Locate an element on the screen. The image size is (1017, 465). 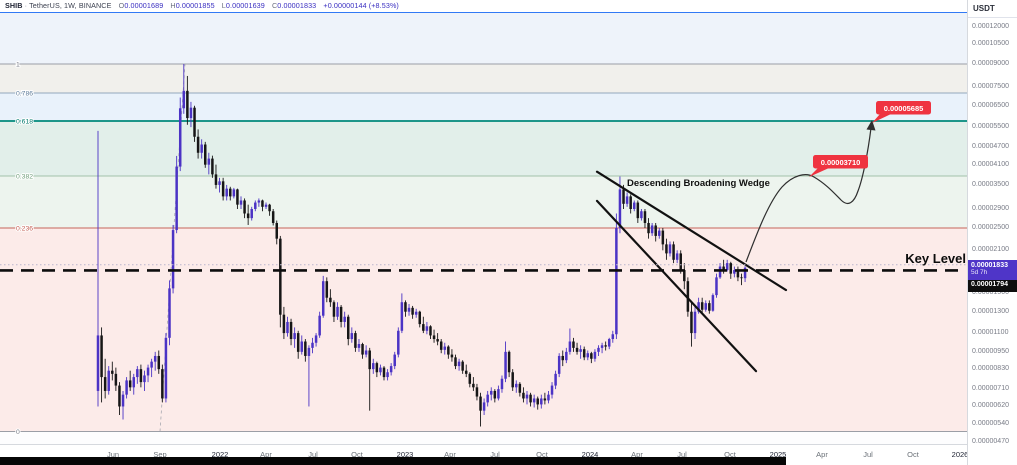
time-tick-year: 2022 is located at coordinates (220, 454).